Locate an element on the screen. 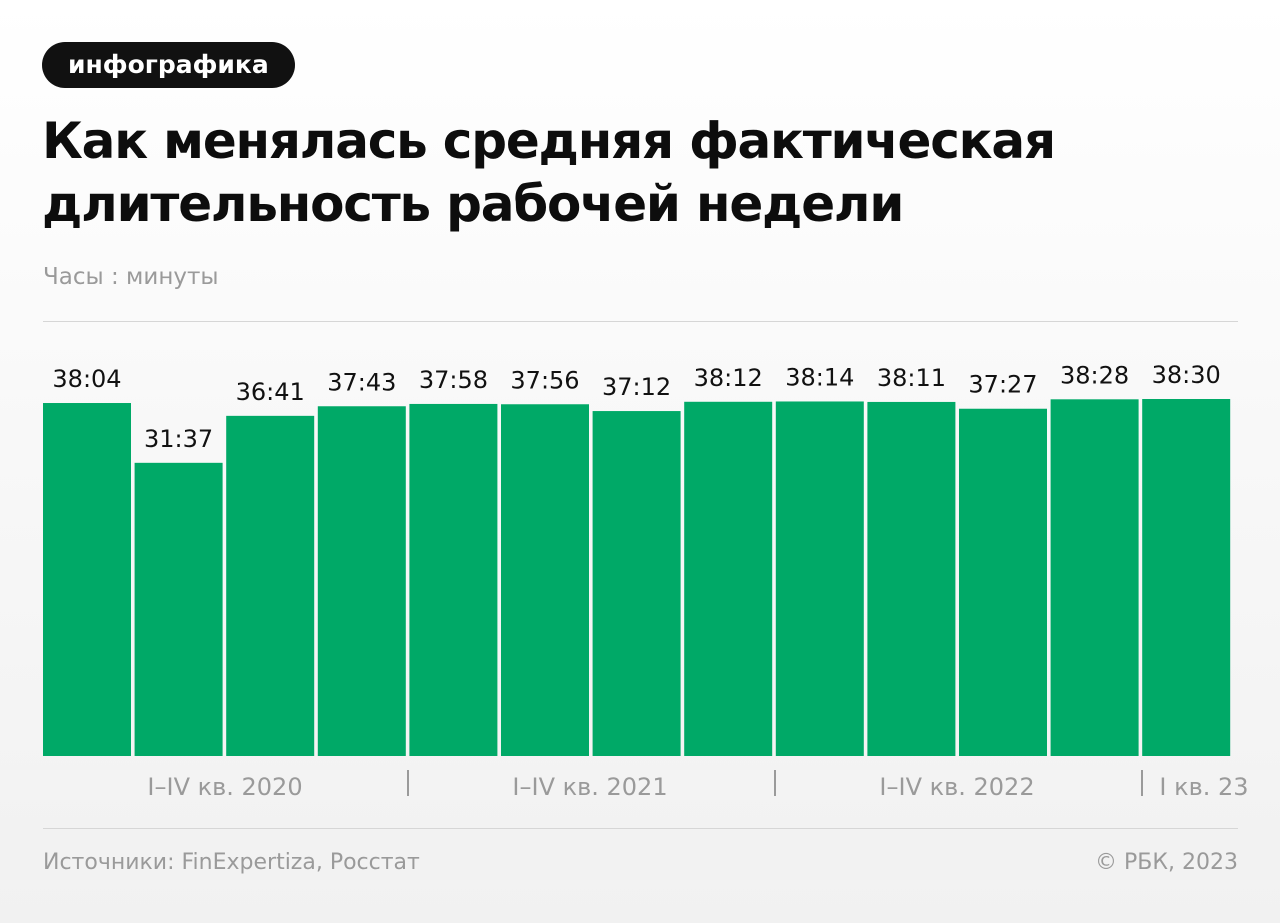 The width and height of the screenshot is (1280, 923). x-group-label: I кв. 23 is located at coordinates (1203, 787).